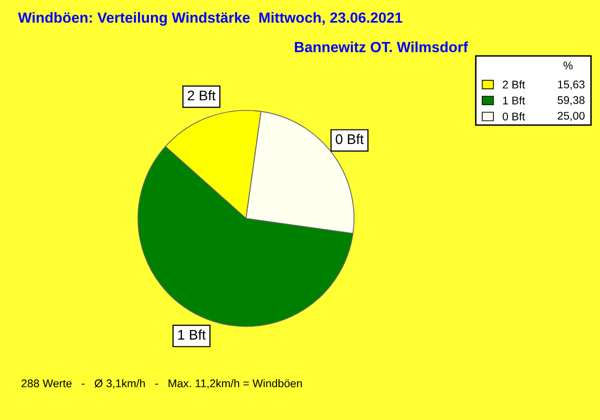 The height and width of the screenshot is (420, 600). I want to click on text: 288 Werte - Ø 3,1km/h - Max. 11,2km/h = Windböen, so click(162, 384).